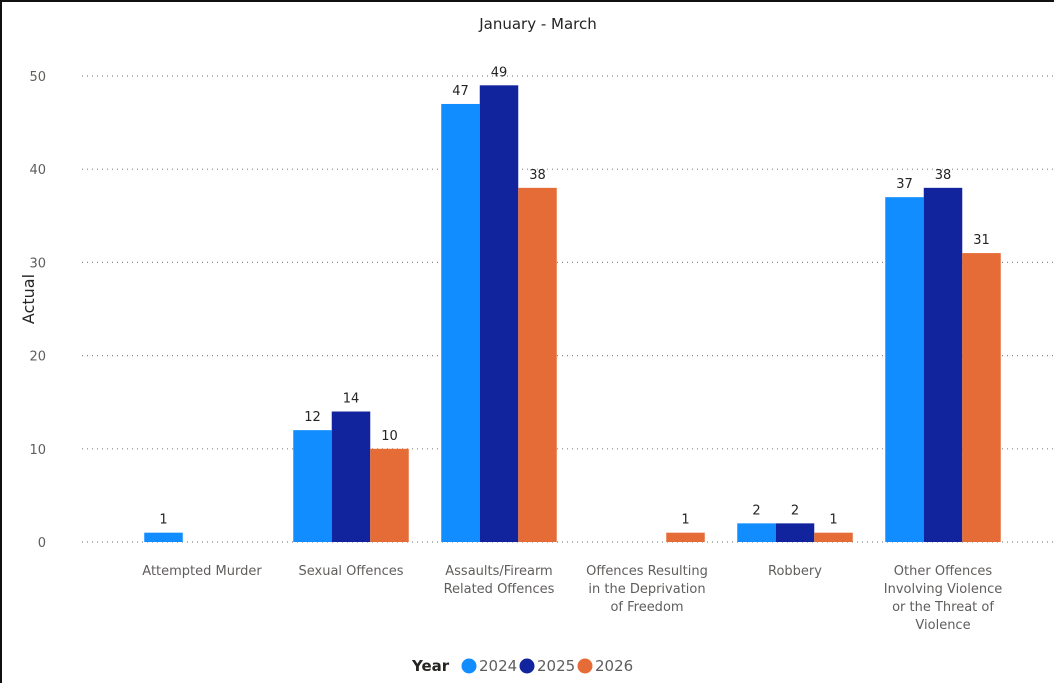 The height and width of the screenshot is (685, 1054). I want to click on x-category-line: Attempted Murder, so click(202, 571).